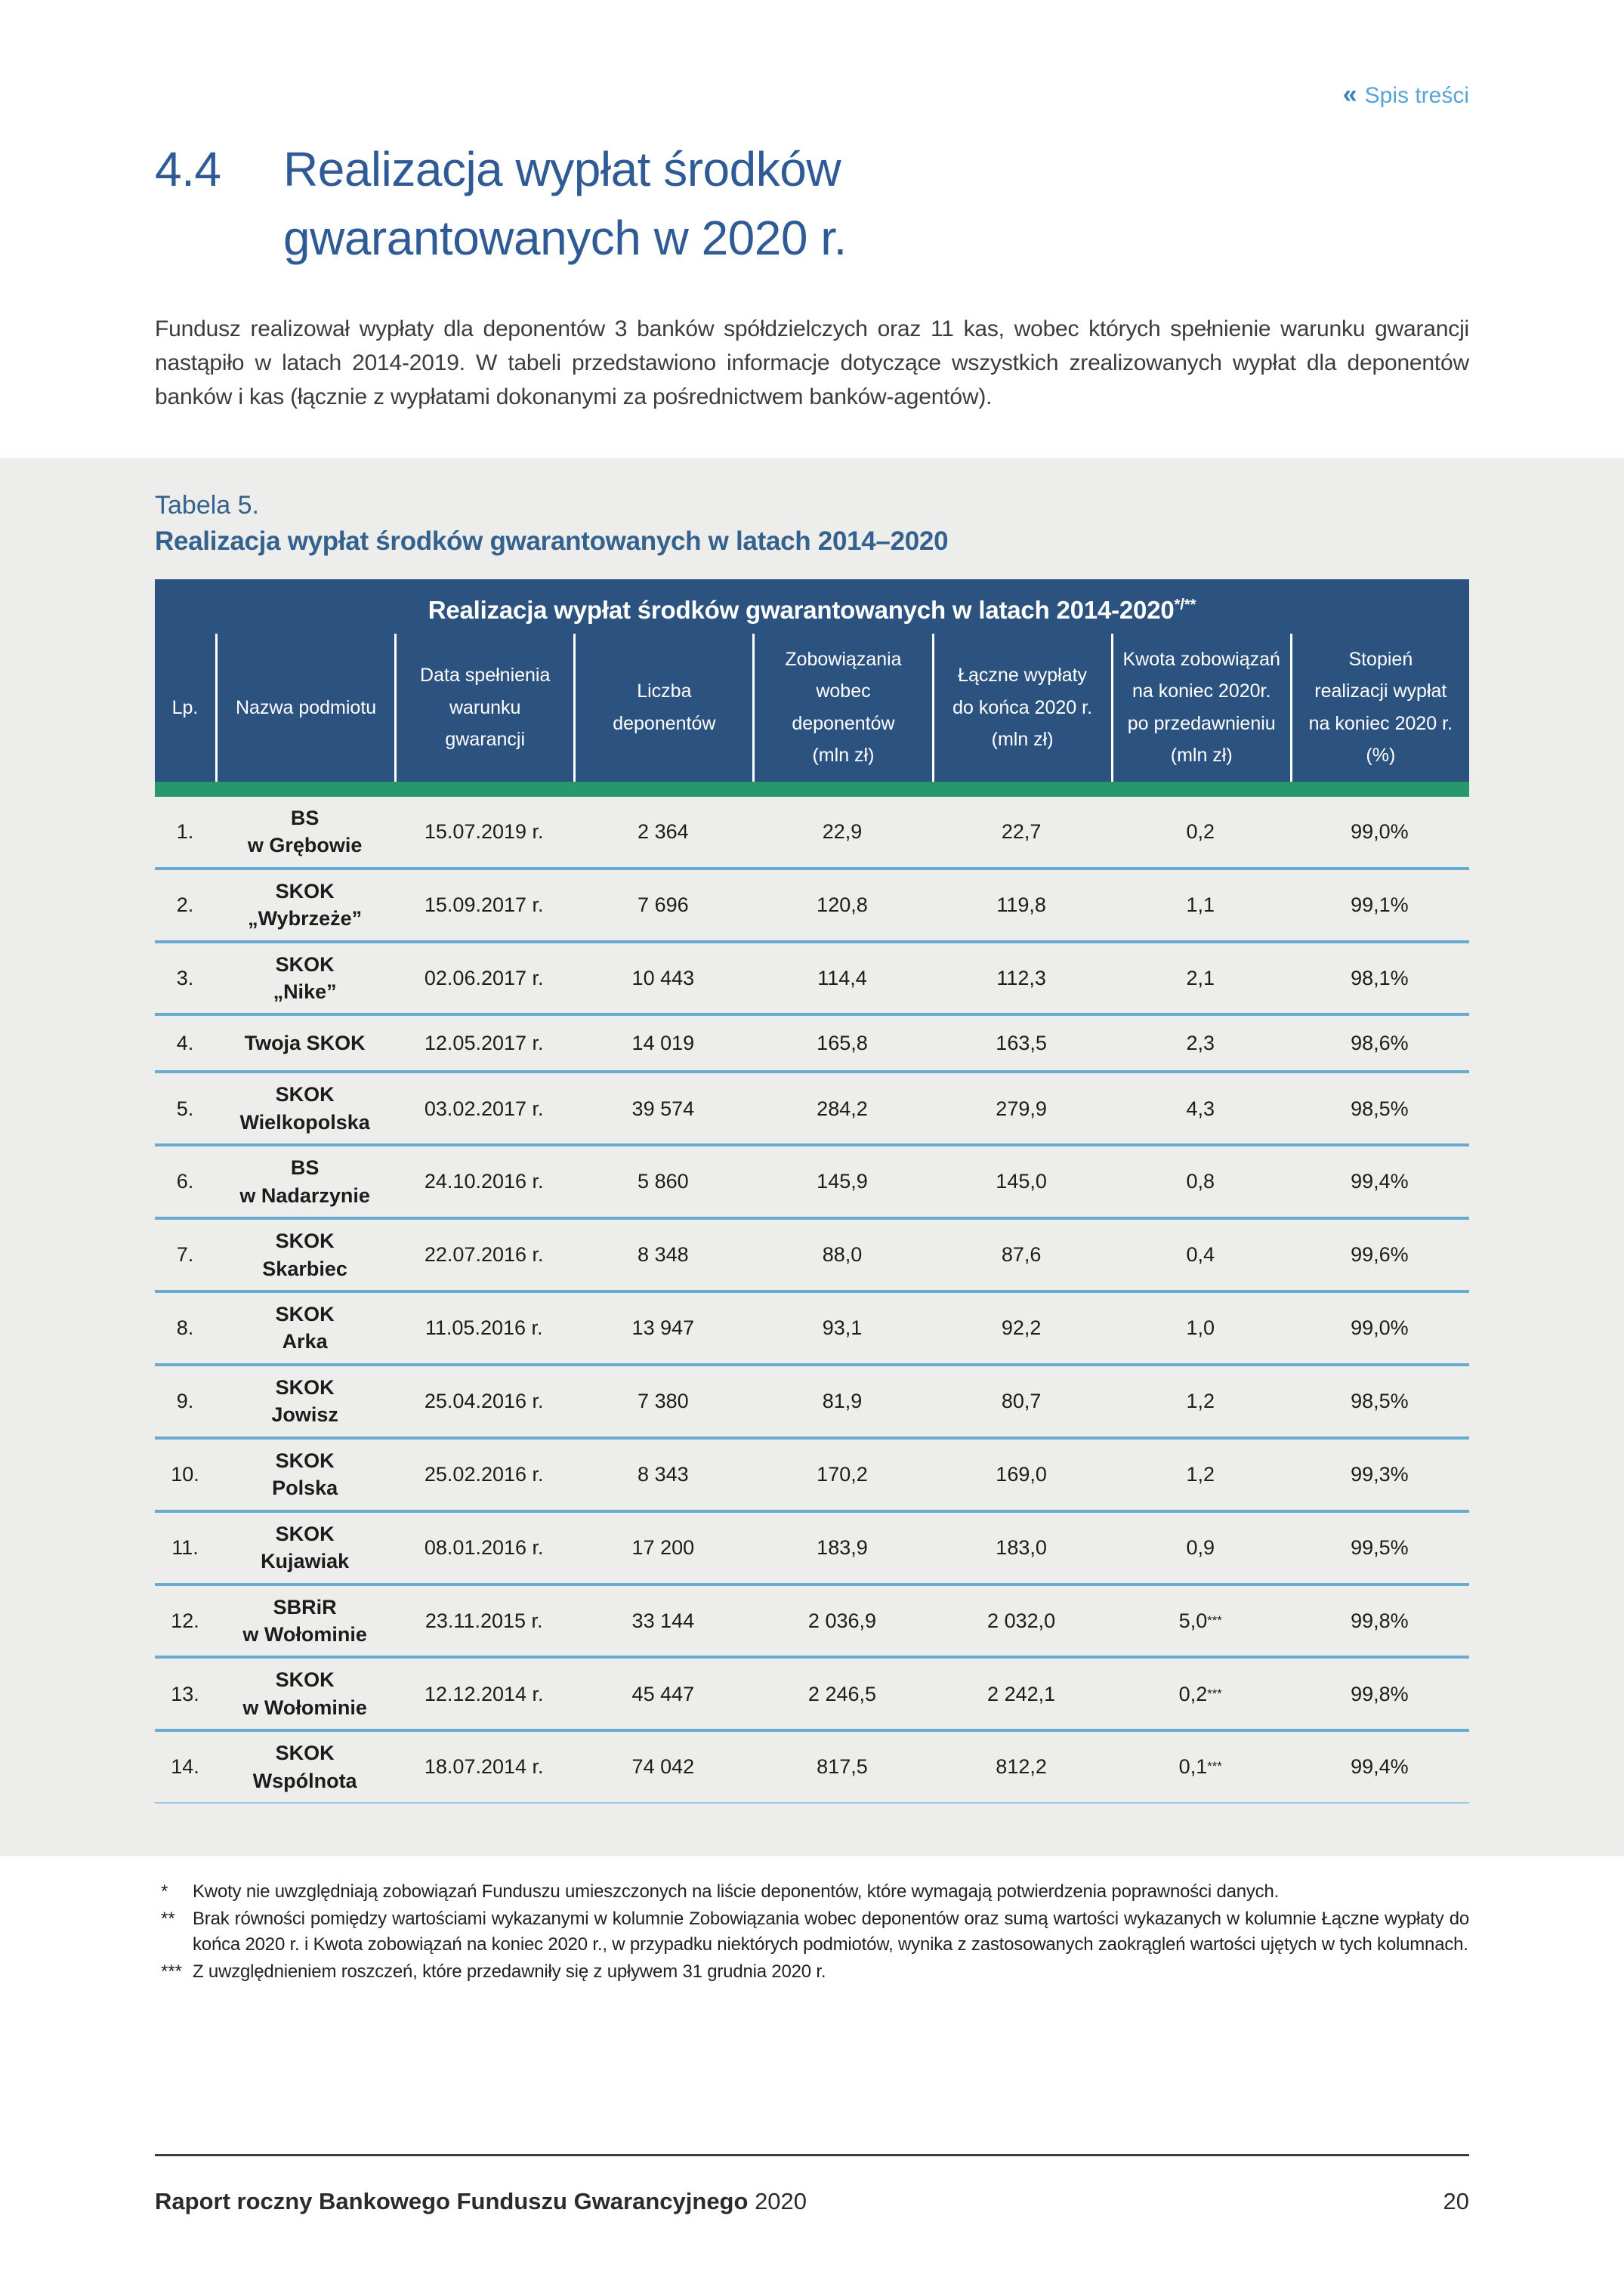 Image resolution: width=1624 pixels, height=2296 pixels. I want to click on cell-liabilities: 165,8, so click(842, 1043).